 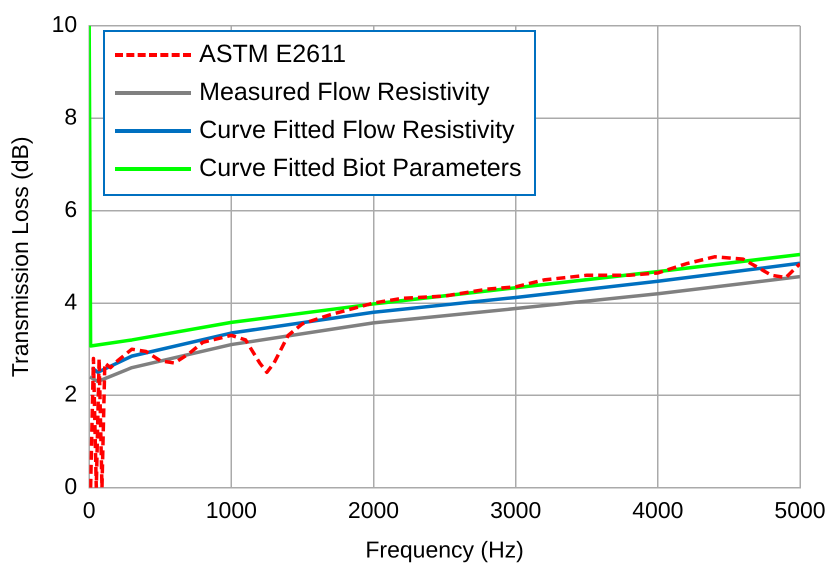 What do you see at coordinates (658, 509) in the screenshot?
I see `x-tick-label: 4000` at bounding box center [658, 509].